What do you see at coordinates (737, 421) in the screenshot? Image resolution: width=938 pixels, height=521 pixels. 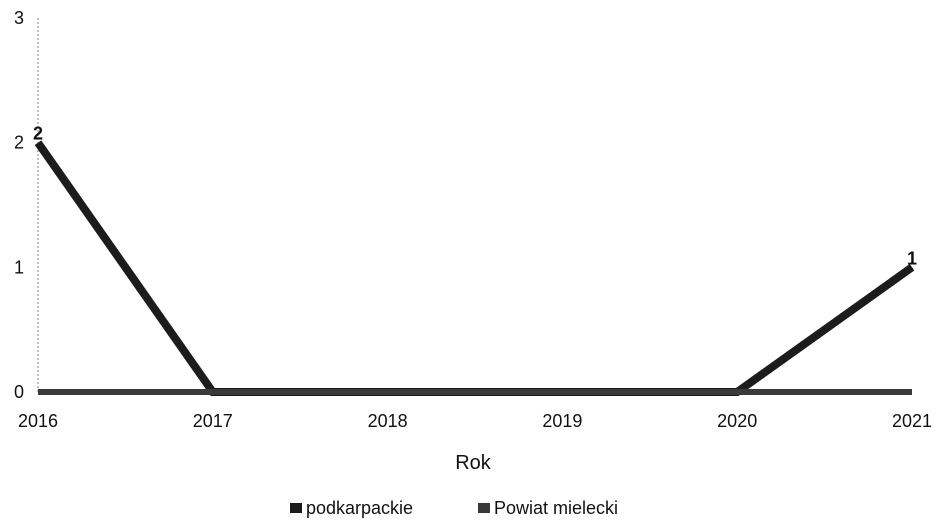 I see `x-tick-label: 2020` at bounding box center [737, 421].